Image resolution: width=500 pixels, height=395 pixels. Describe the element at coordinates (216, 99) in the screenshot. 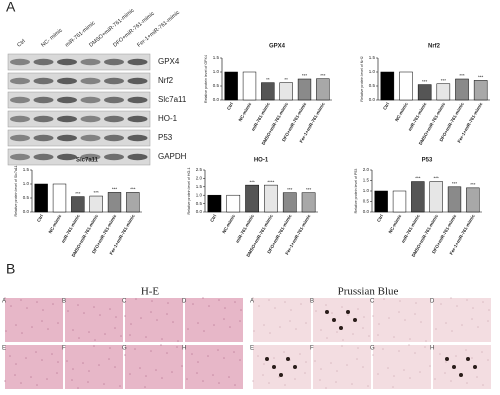

I see `y-tick-label: 0.0` at that location.